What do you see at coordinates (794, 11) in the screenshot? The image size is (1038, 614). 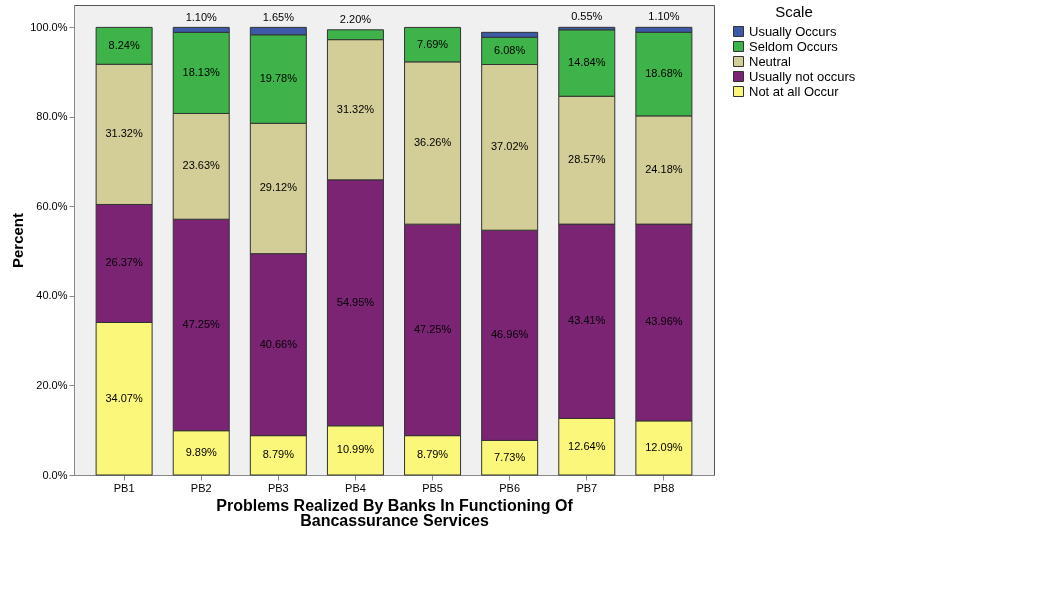 I see `legend-title: Scale` at bounding box center [794, 11].